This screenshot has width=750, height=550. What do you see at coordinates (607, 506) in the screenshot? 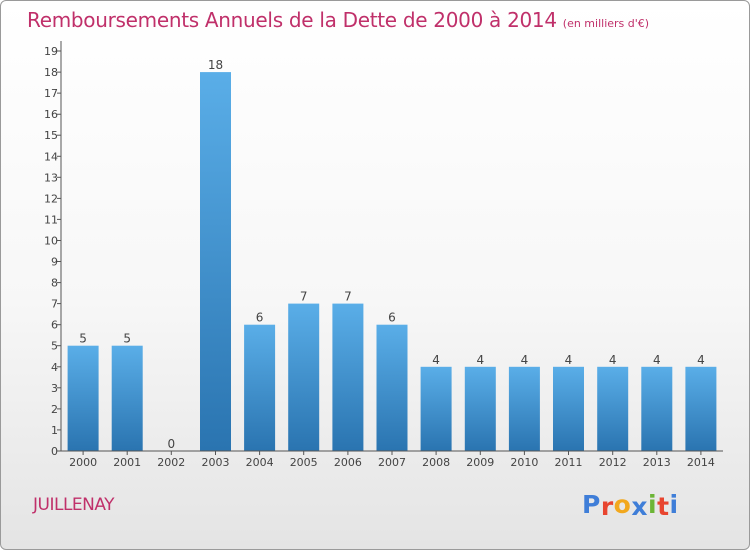
I see `brand-letter: r` at bounding box center [607, 506].